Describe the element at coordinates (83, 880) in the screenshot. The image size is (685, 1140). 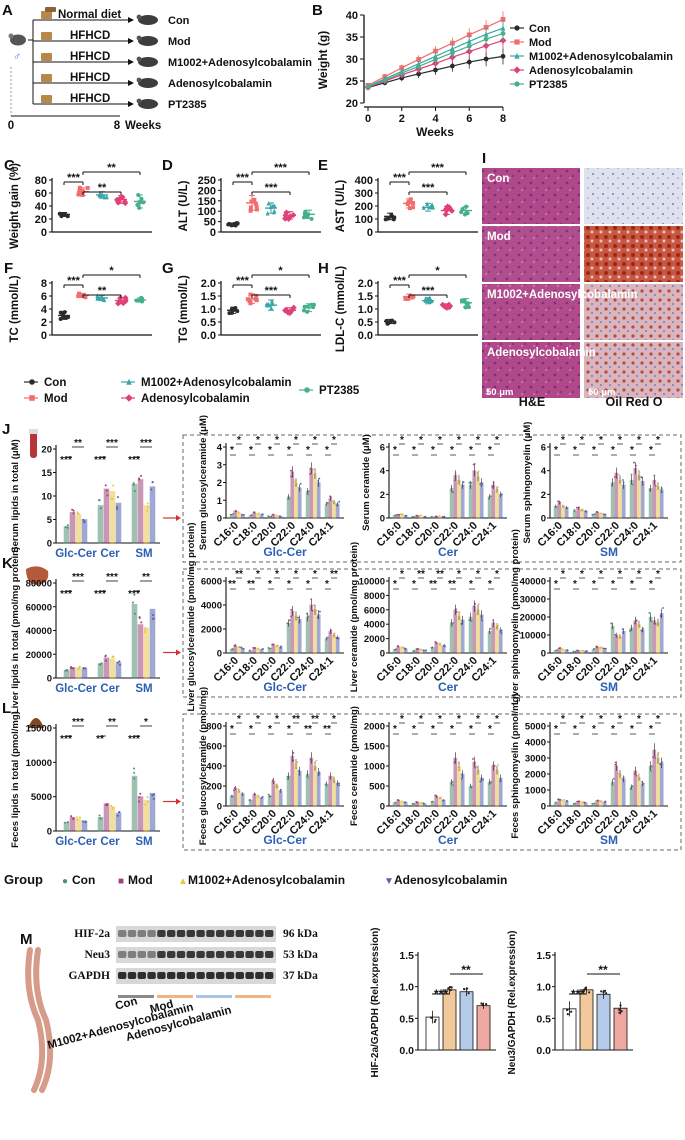
I see `legend-label: Con` at that location.